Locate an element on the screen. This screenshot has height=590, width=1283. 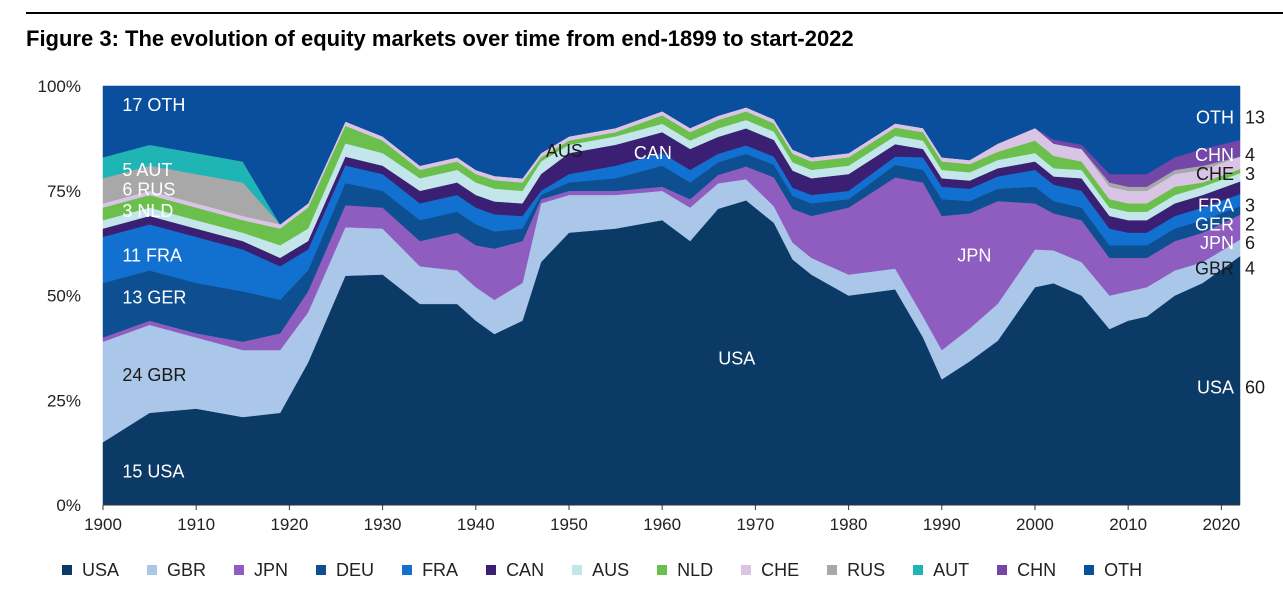
legend-item-rus: RUS is located at coordinates (856, 570).